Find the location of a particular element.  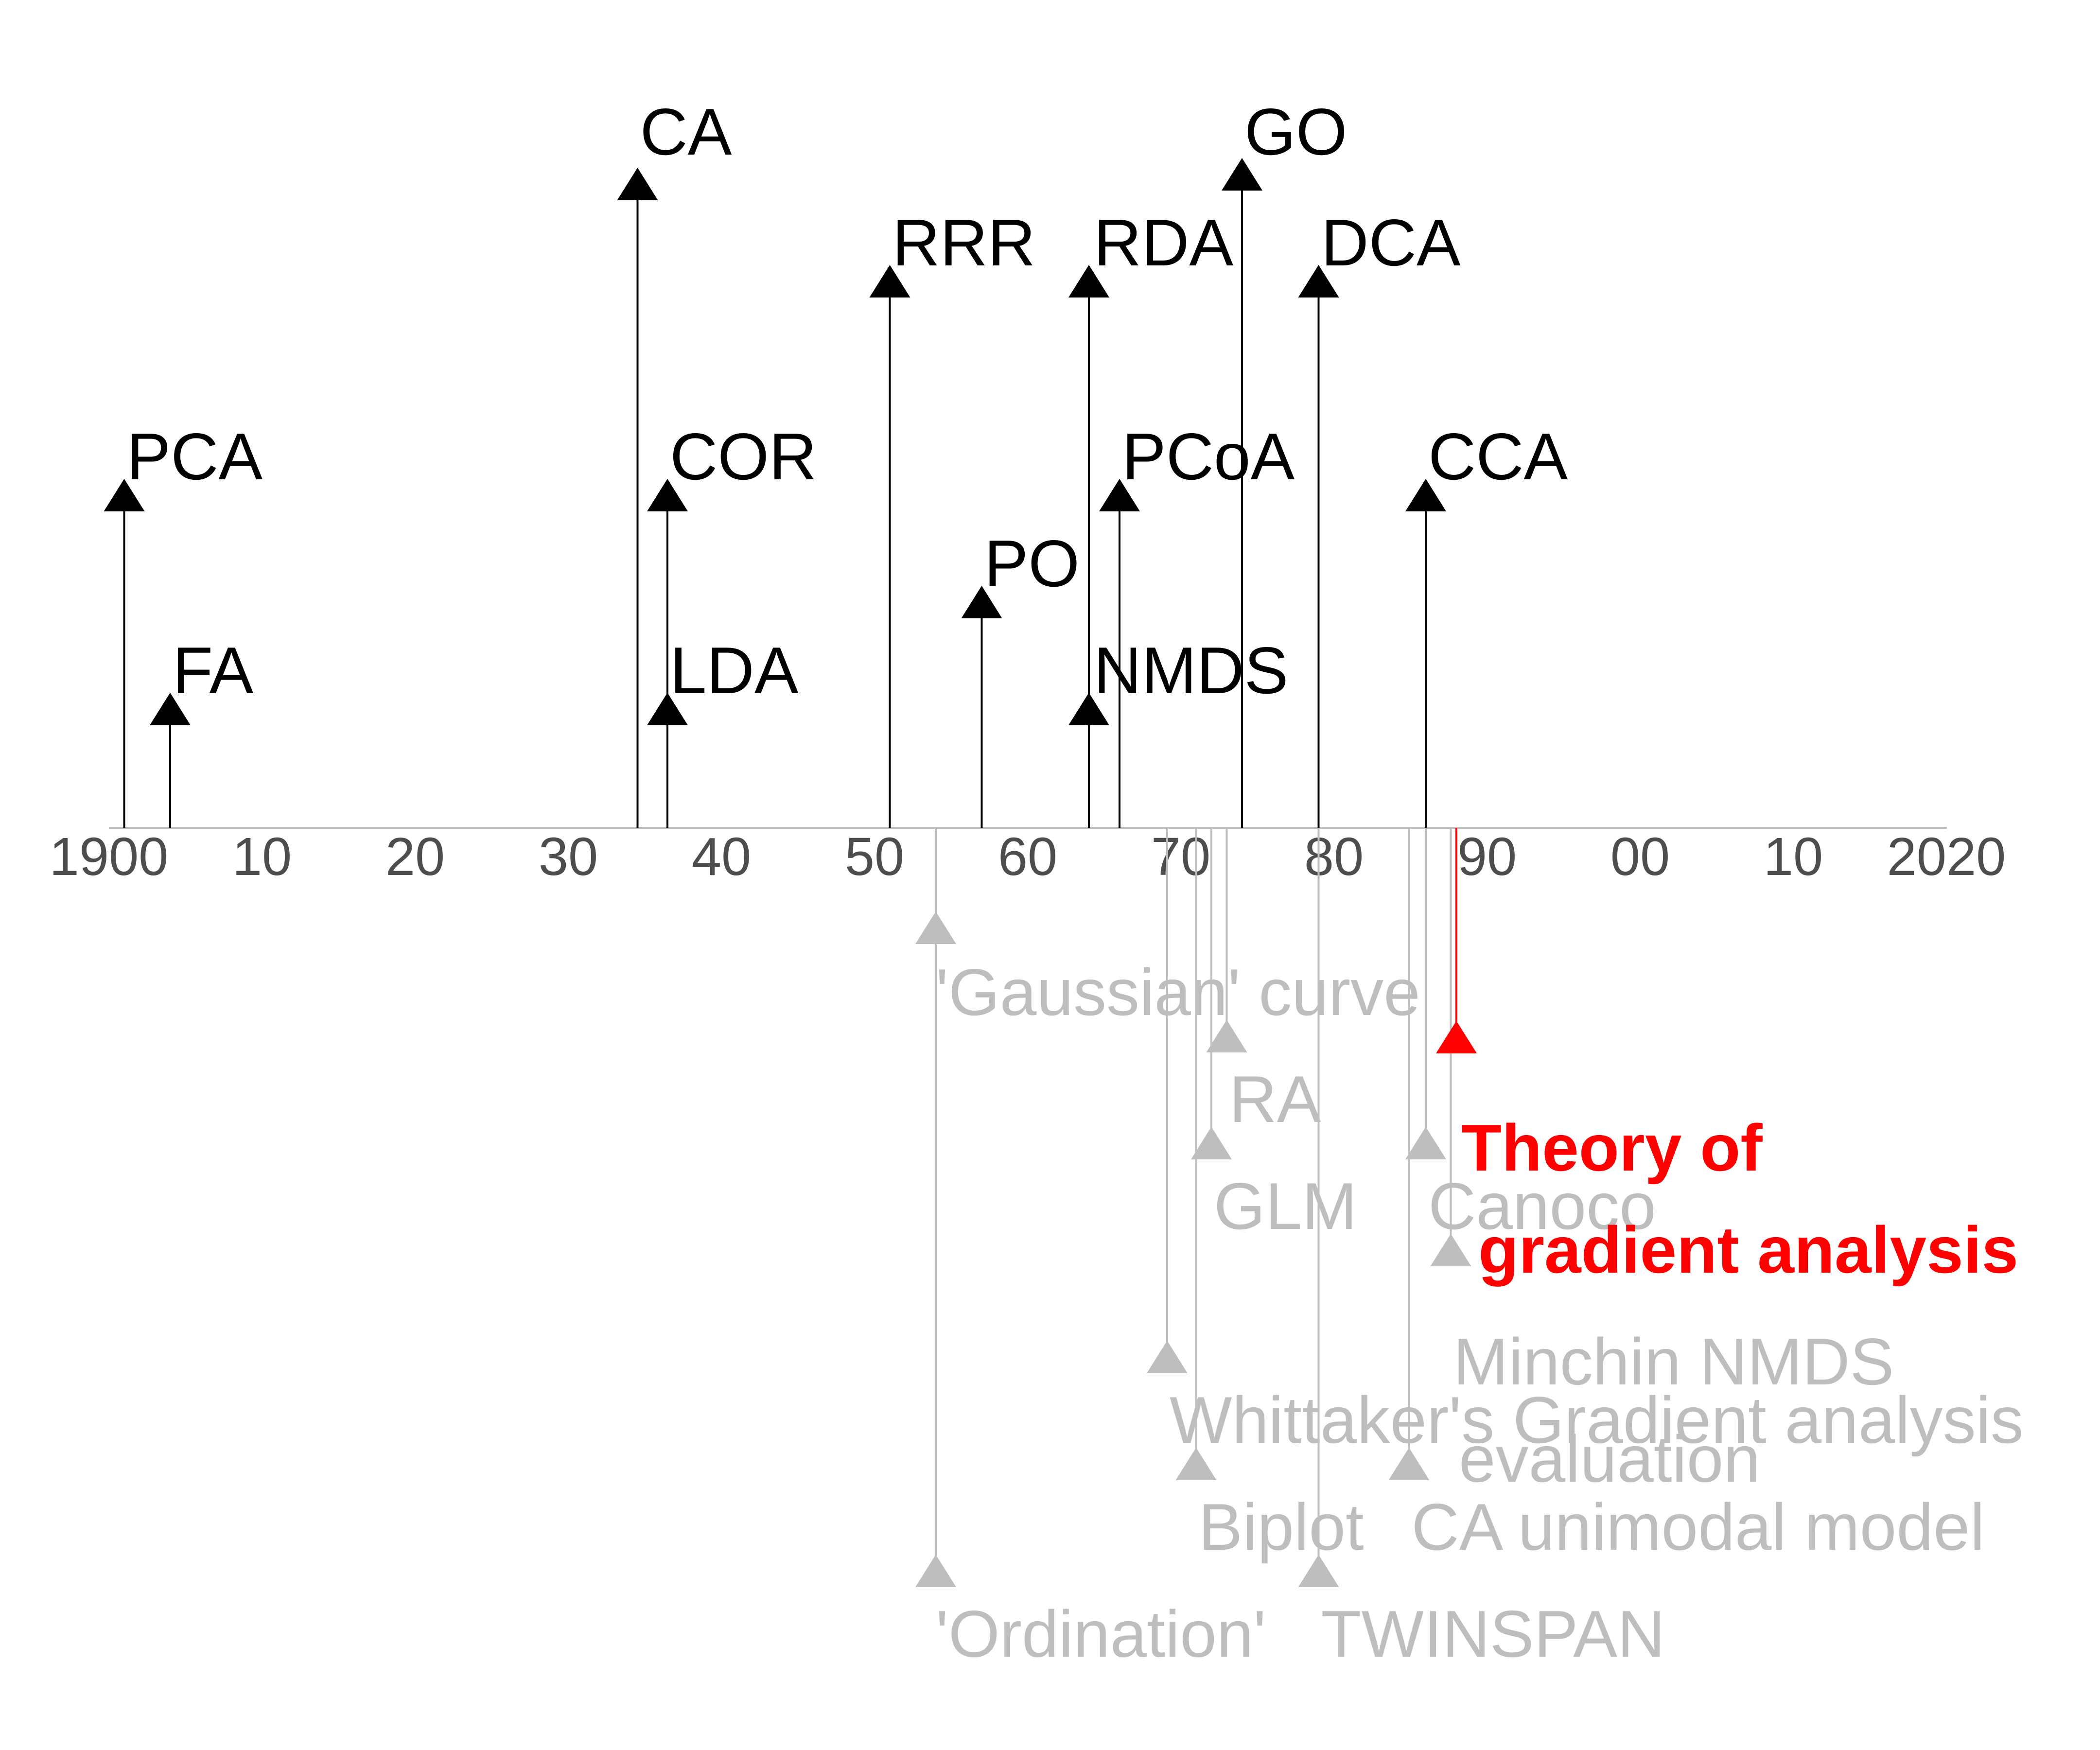

x-tick-label: 60 is located at coordinates (1027, 857).